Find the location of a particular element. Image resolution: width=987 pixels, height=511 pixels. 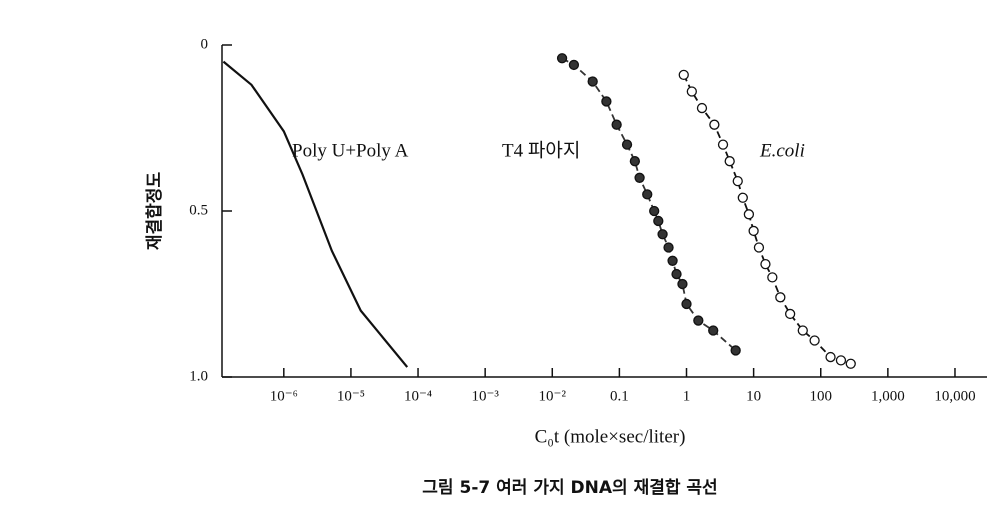

x-tick-label: 10⁻⁶ is located at coordinates (284, 396).